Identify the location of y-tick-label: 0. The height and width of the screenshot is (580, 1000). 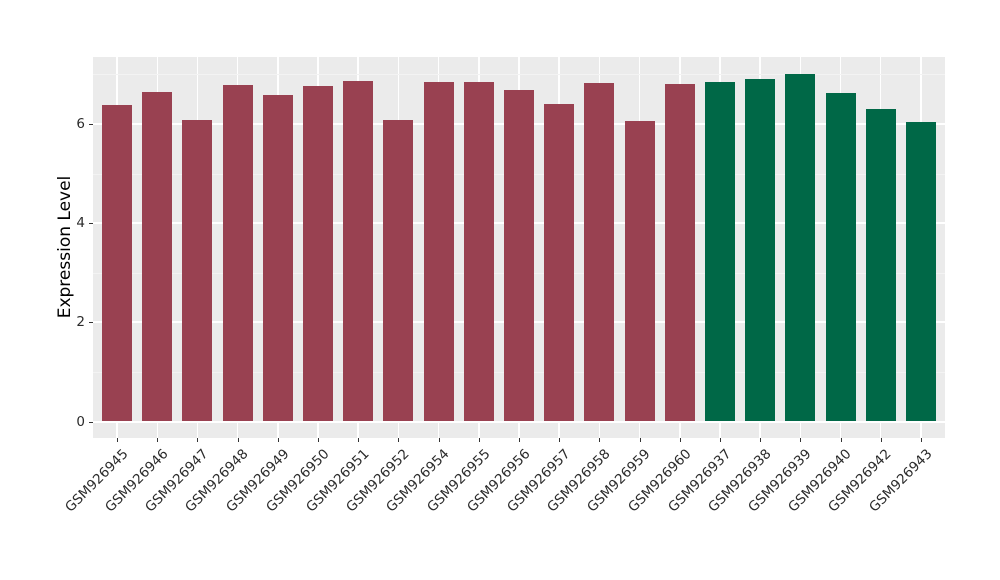
(80, 421).